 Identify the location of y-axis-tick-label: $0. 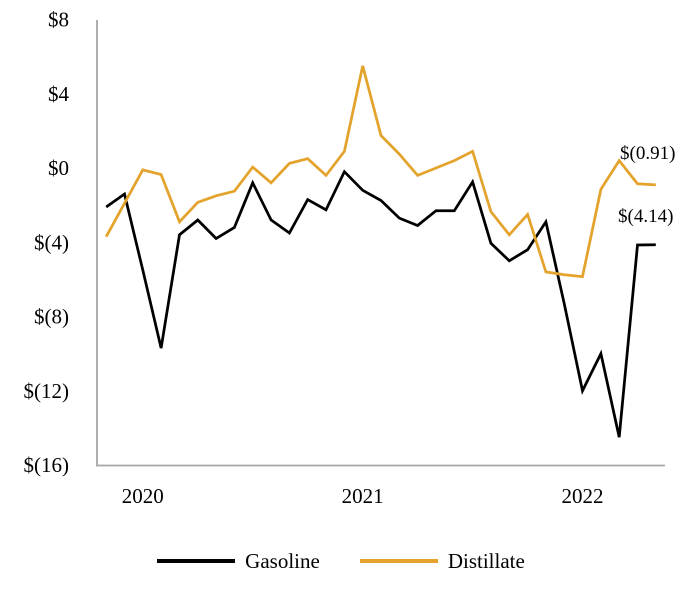
(58, 168).